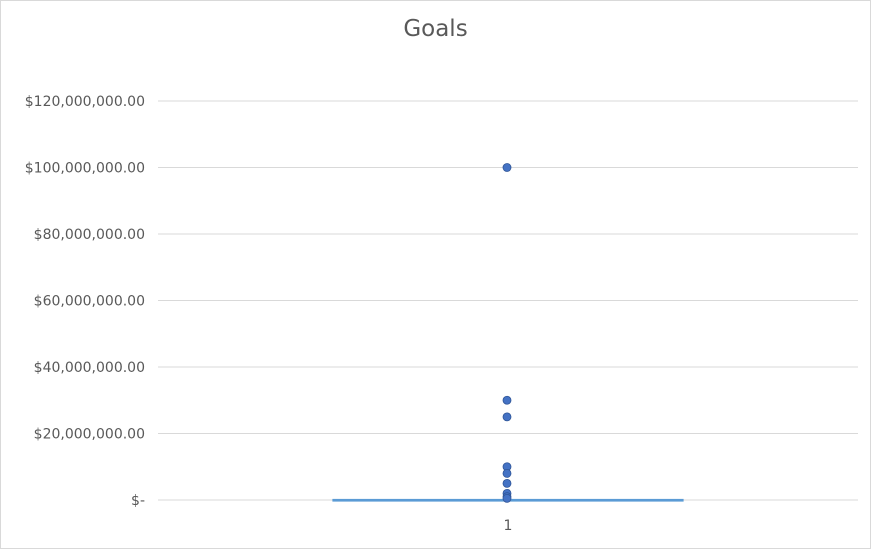  What do you see at coordinates (435, 29) in the screenshot?
I see `chart-title: Goals` at bounding box center [435, 29].